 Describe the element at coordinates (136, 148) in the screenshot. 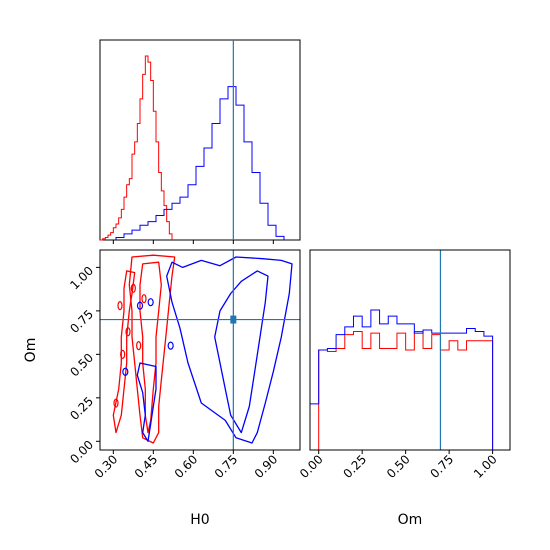

I see `h0-histogram-red` at that location.